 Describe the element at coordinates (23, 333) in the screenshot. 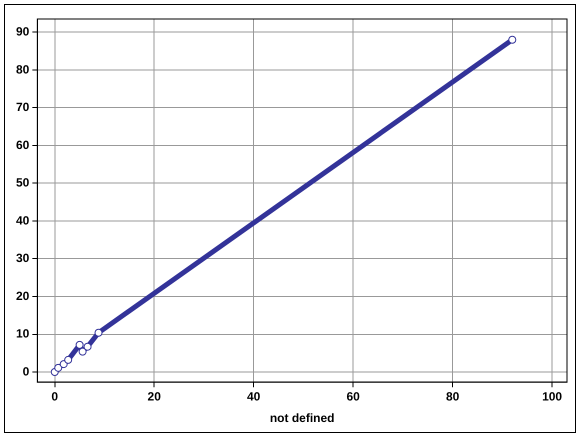

I see `y-tick-label: 10` at that location.